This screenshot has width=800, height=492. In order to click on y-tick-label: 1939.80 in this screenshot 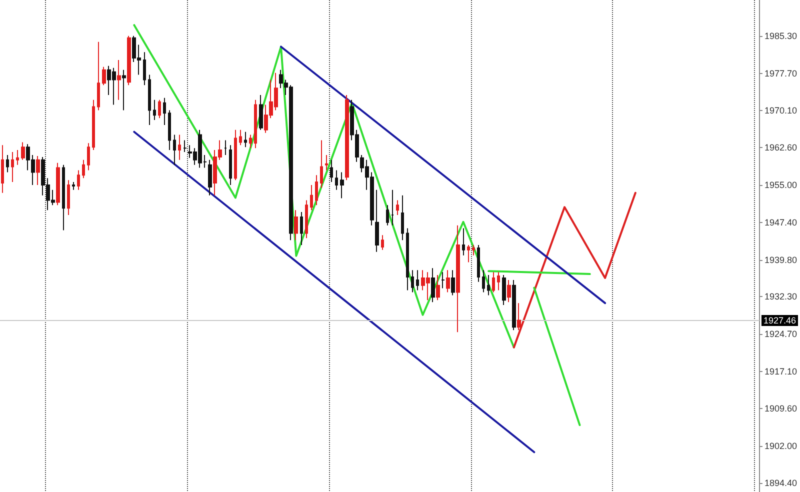, I will do `click(781, 259)`.